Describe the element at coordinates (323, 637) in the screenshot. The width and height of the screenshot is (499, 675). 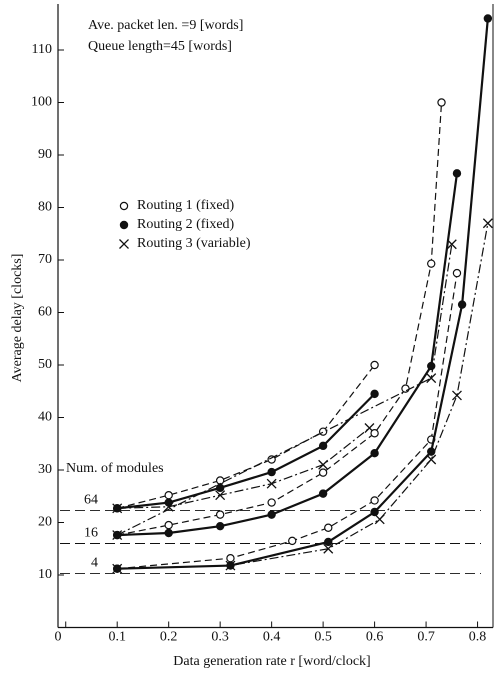
I see `x-tick-label: 0.5` at that location.